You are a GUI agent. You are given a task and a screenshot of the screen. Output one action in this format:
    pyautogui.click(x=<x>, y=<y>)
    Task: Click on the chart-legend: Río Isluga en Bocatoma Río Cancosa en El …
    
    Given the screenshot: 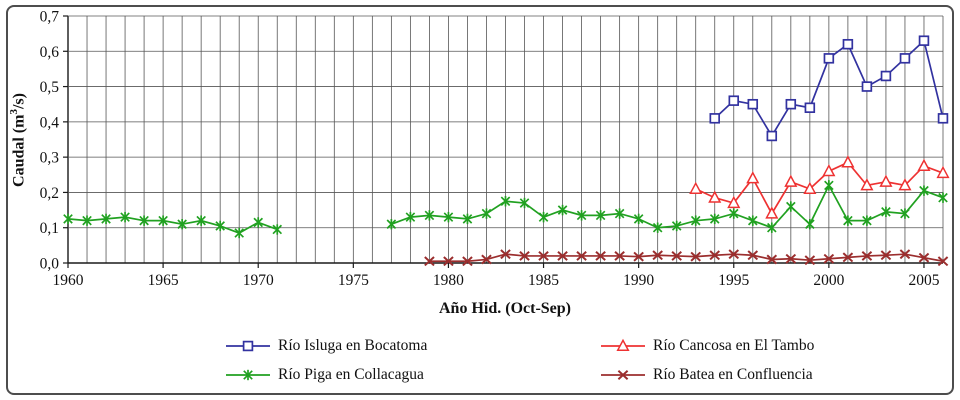 What is the action you would take?
    pyautogui.click(x=519, y=360)
    